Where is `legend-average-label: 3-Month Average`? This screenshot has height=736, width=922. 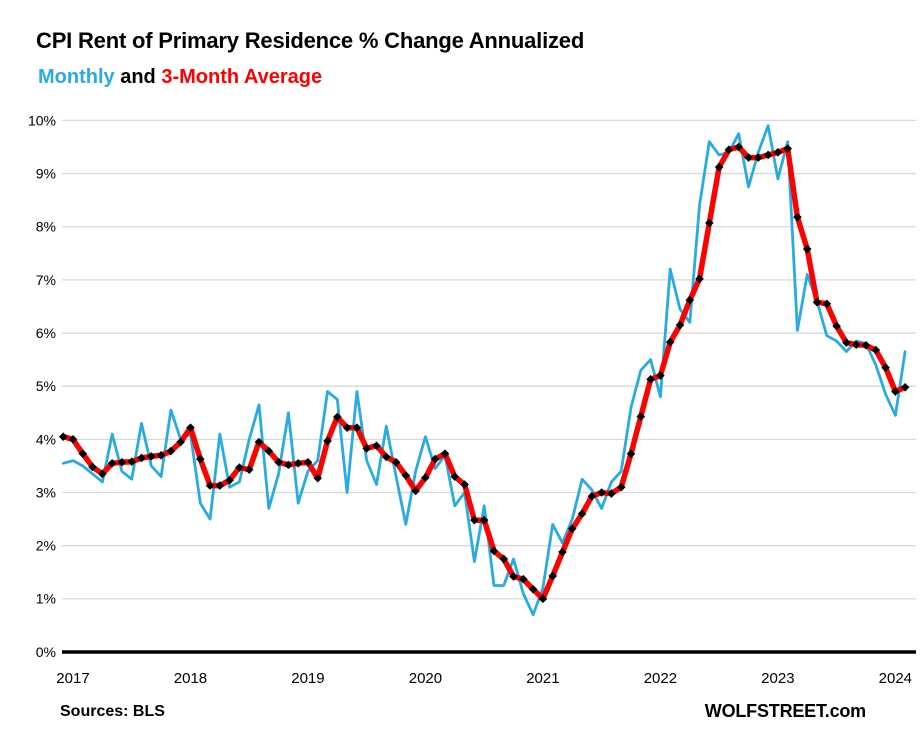 legend-average-label: 3-Month Average is located at coordinates (242, 77).